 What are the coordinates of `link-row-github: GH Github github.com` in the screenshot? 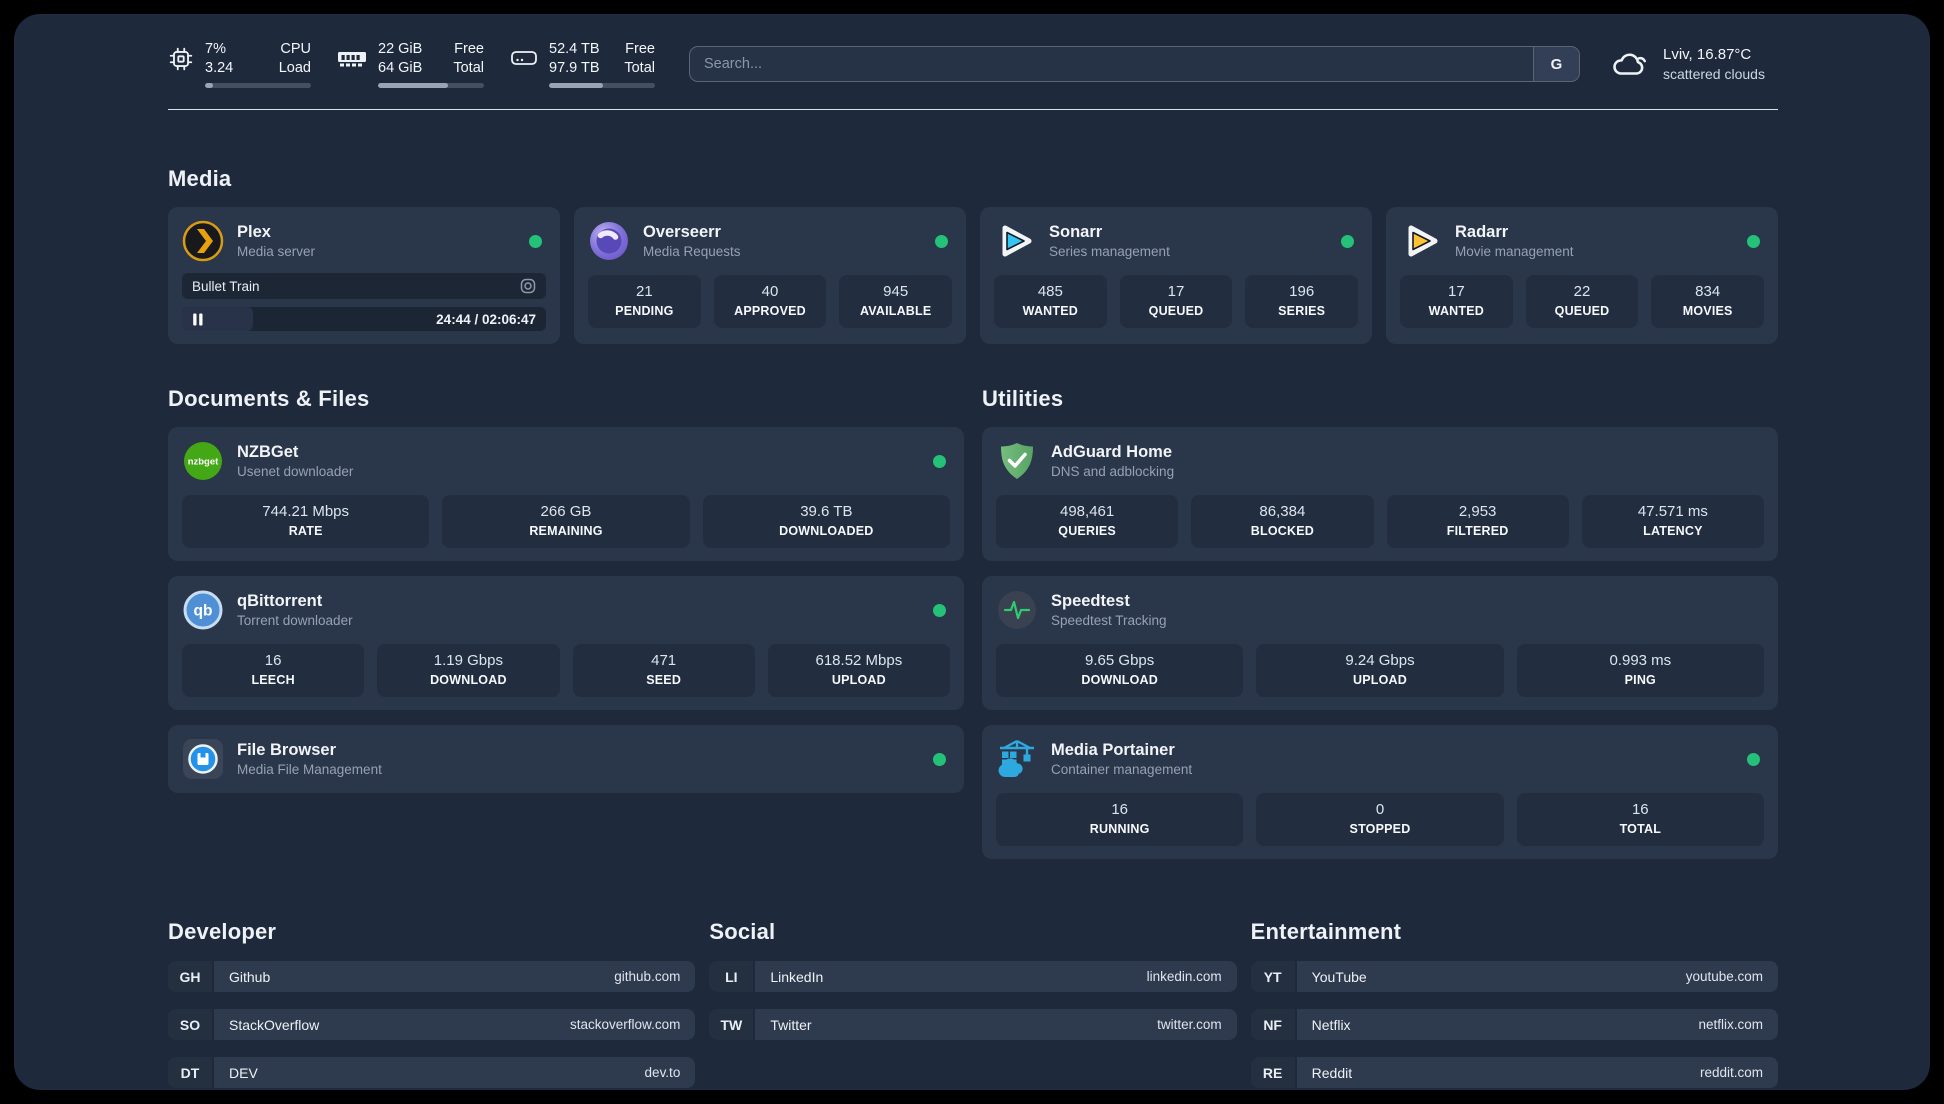 It's located at (432, 976).